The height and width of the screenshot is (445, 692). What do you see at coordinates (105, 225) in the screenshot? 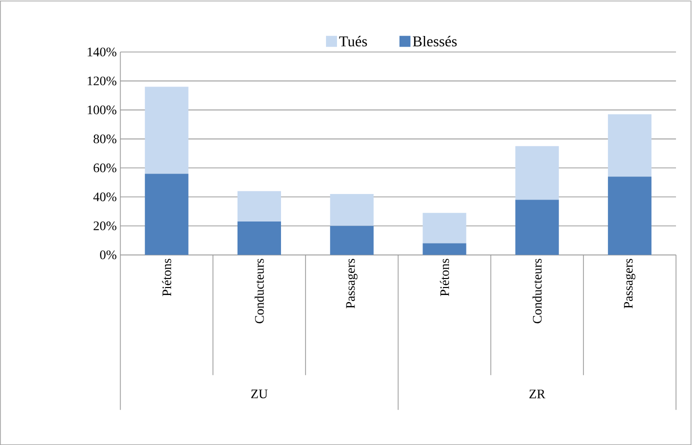
I see `y-tick-label: 20%` at bounding box center [105, 225].